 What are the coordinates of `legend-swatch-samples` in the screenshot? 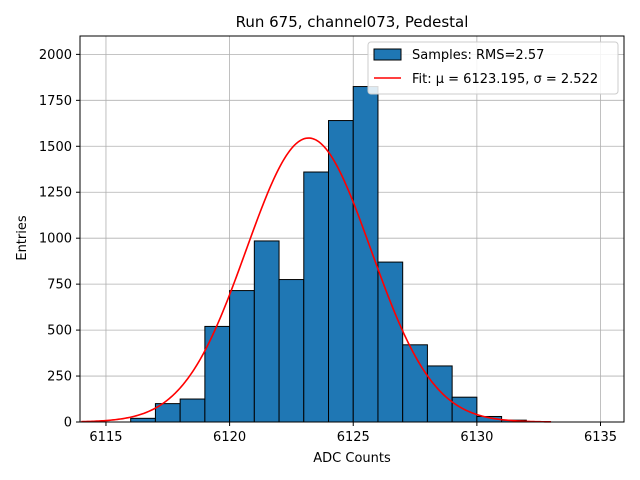 It's located at (387, 54).